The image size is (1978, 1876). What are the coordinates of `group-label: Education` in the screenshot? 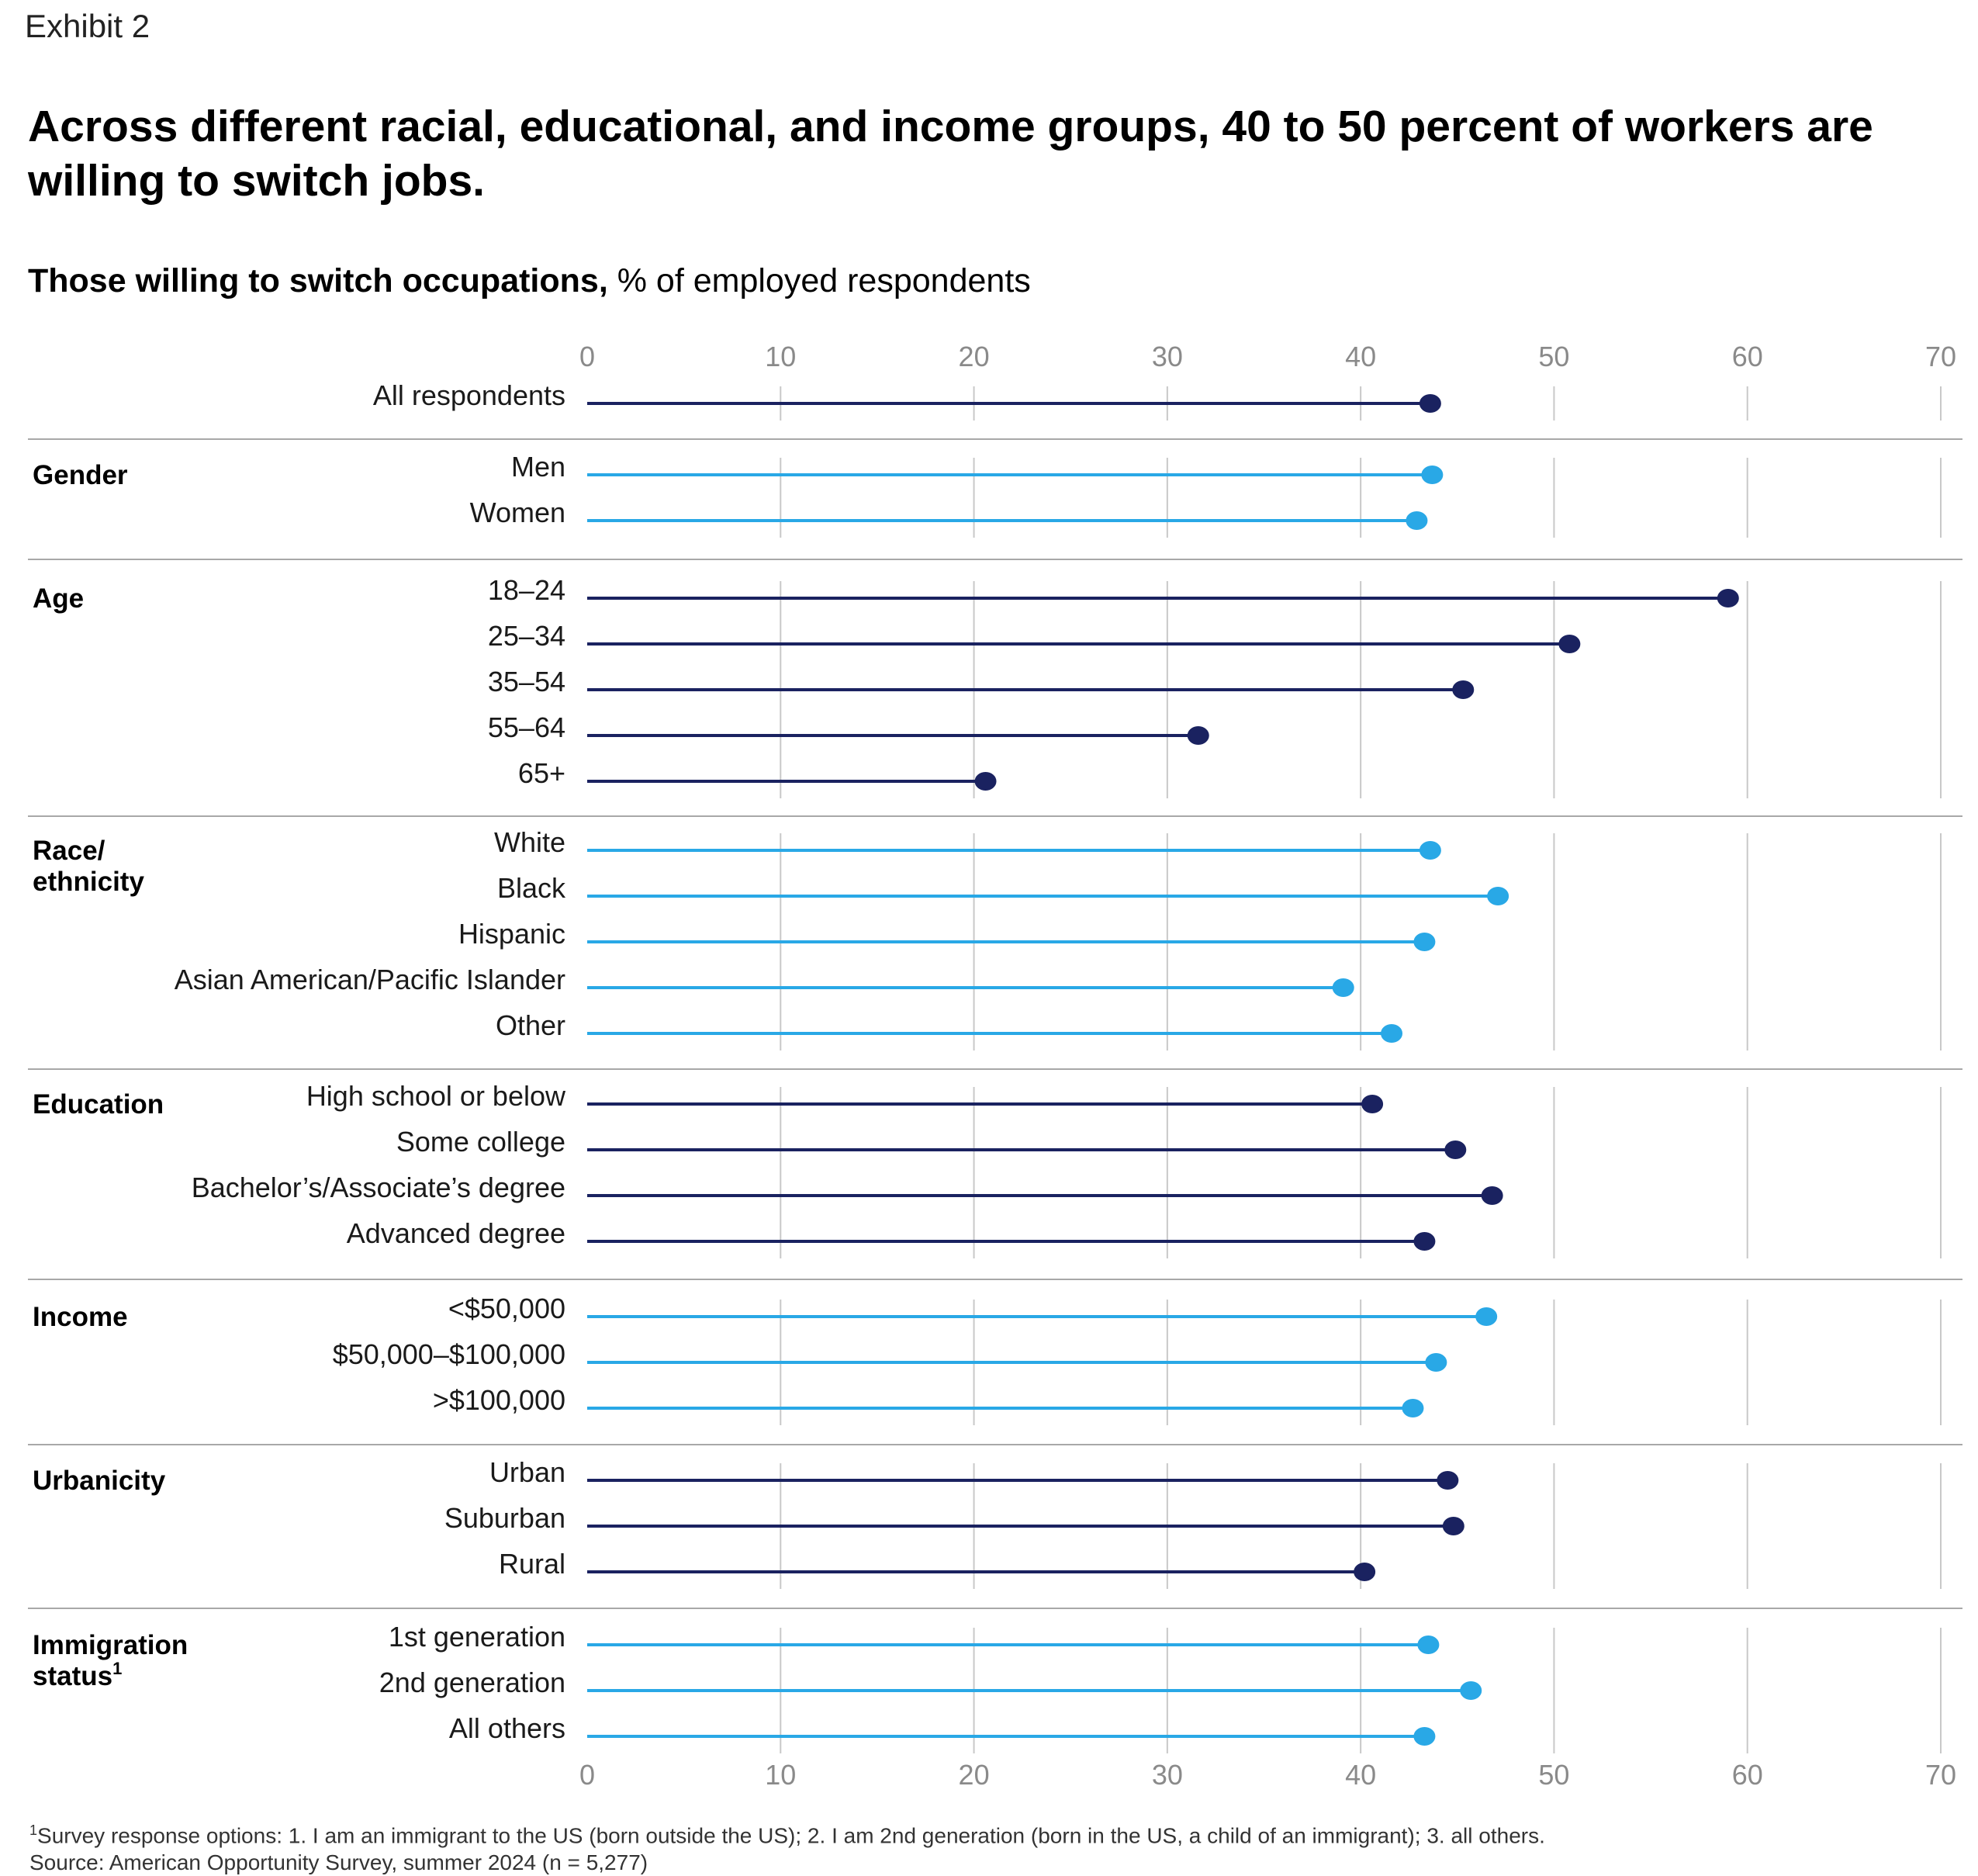 It's located at (98, 1104).